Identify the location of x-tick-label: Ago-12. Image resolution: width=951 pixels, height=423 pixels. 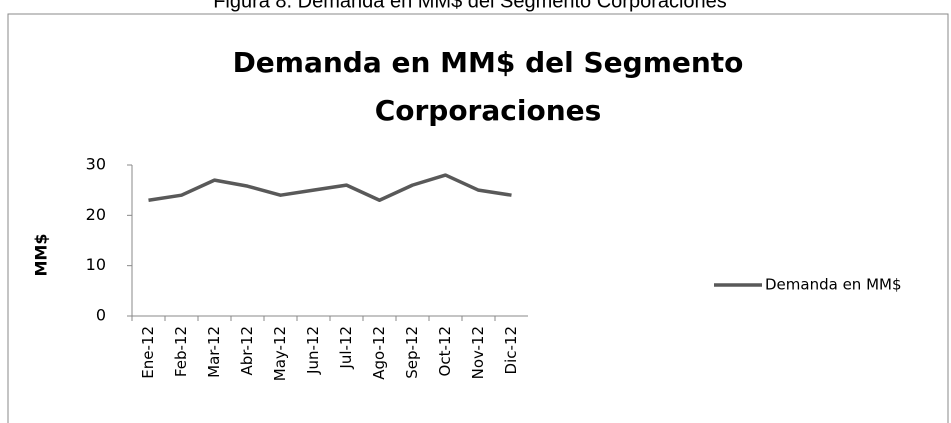
(379, 353).